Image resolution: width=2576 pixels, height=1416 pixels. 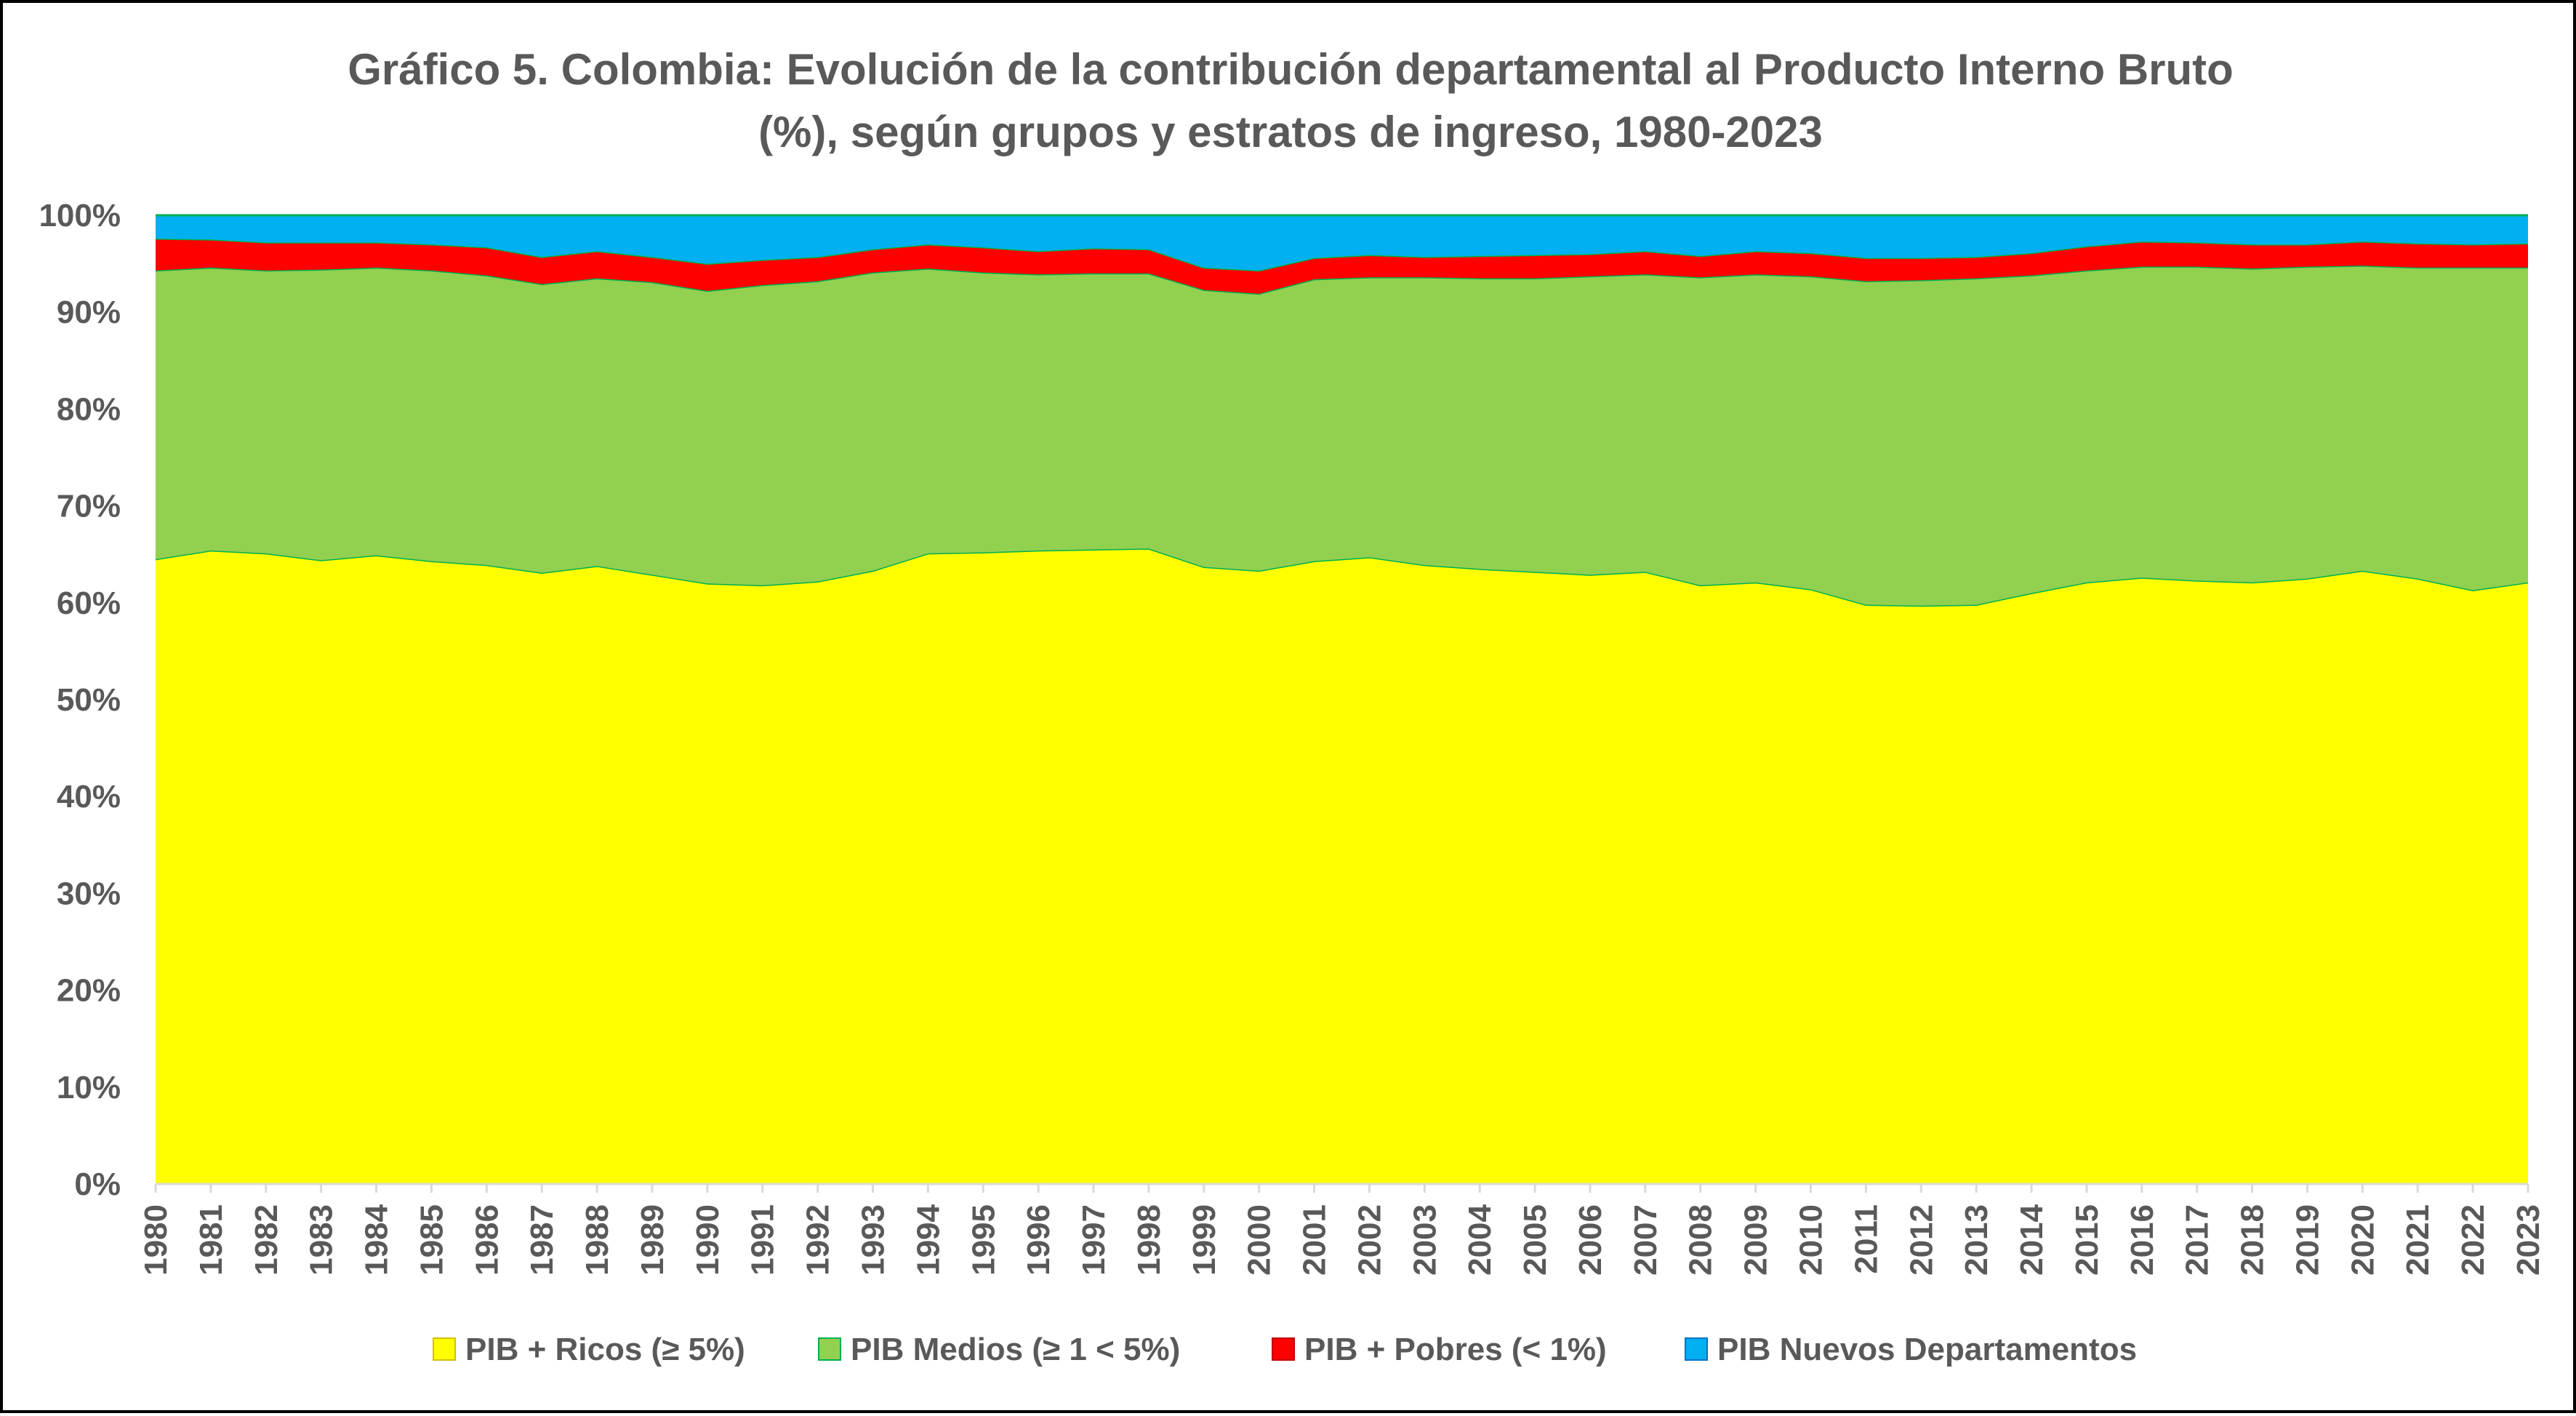 What do you see at coordinates (1535, 1240) in the screenshot?
I see `x-tick-label: 2005` at bounding box center [1535, 1240].